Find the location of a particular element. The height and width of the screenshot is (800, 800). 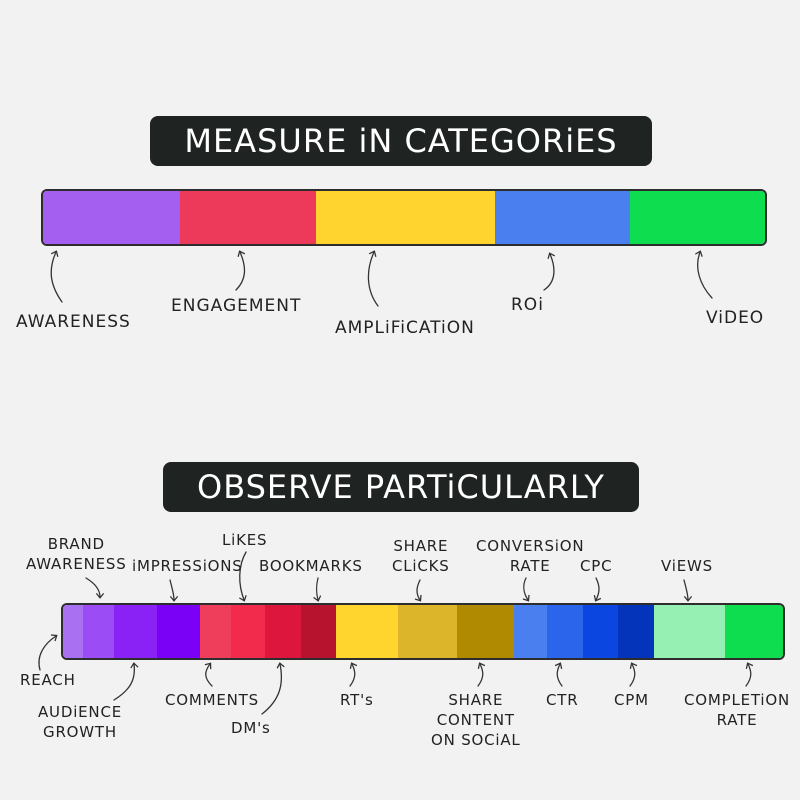

segment-views is located at coordinates (689, 631).